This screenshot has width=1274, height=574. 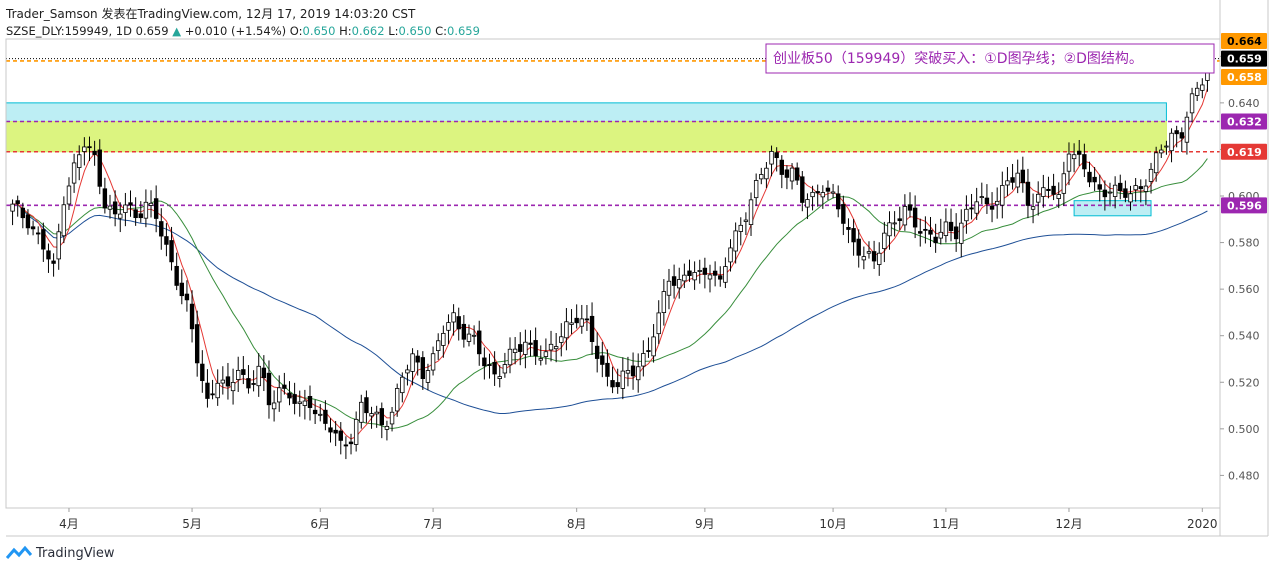 I want to click on price-label-0.659: 0.659, so click(x=1244, y=58).